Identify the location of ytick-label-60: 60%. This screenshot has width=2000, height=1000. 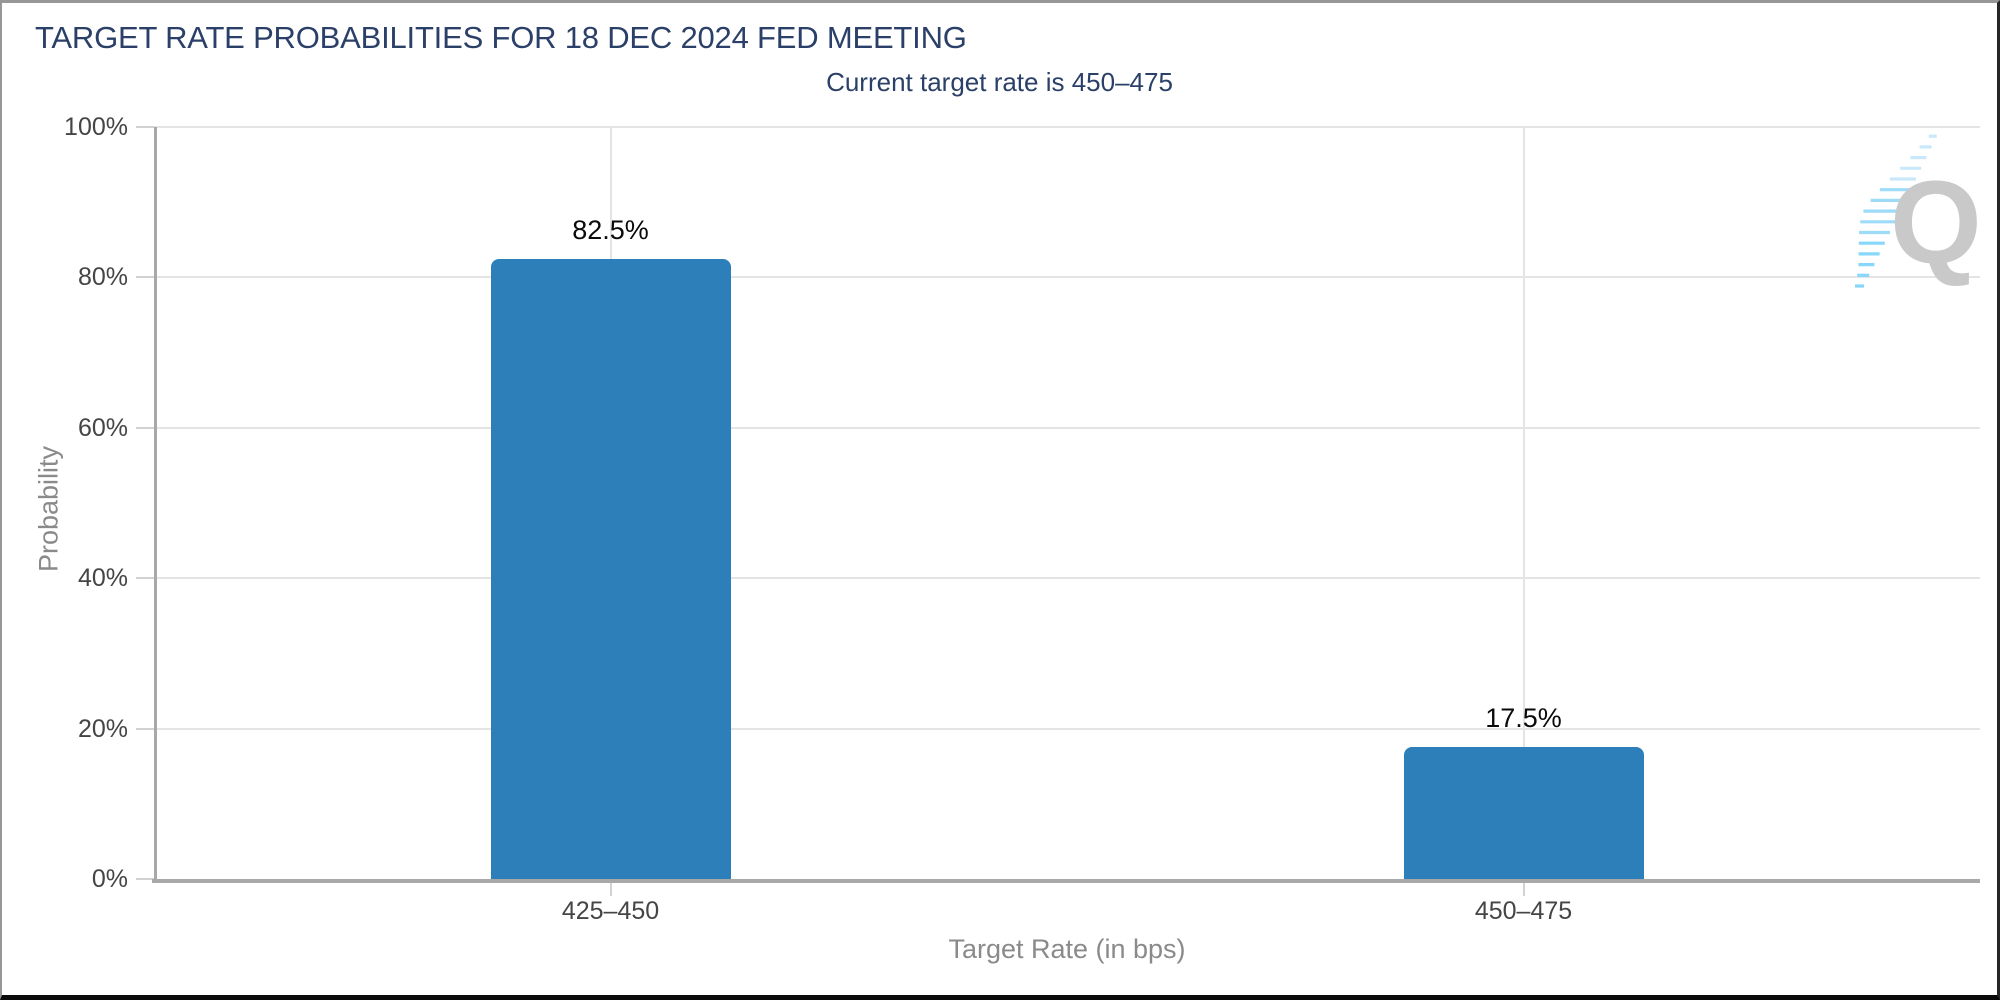
(102, 427).